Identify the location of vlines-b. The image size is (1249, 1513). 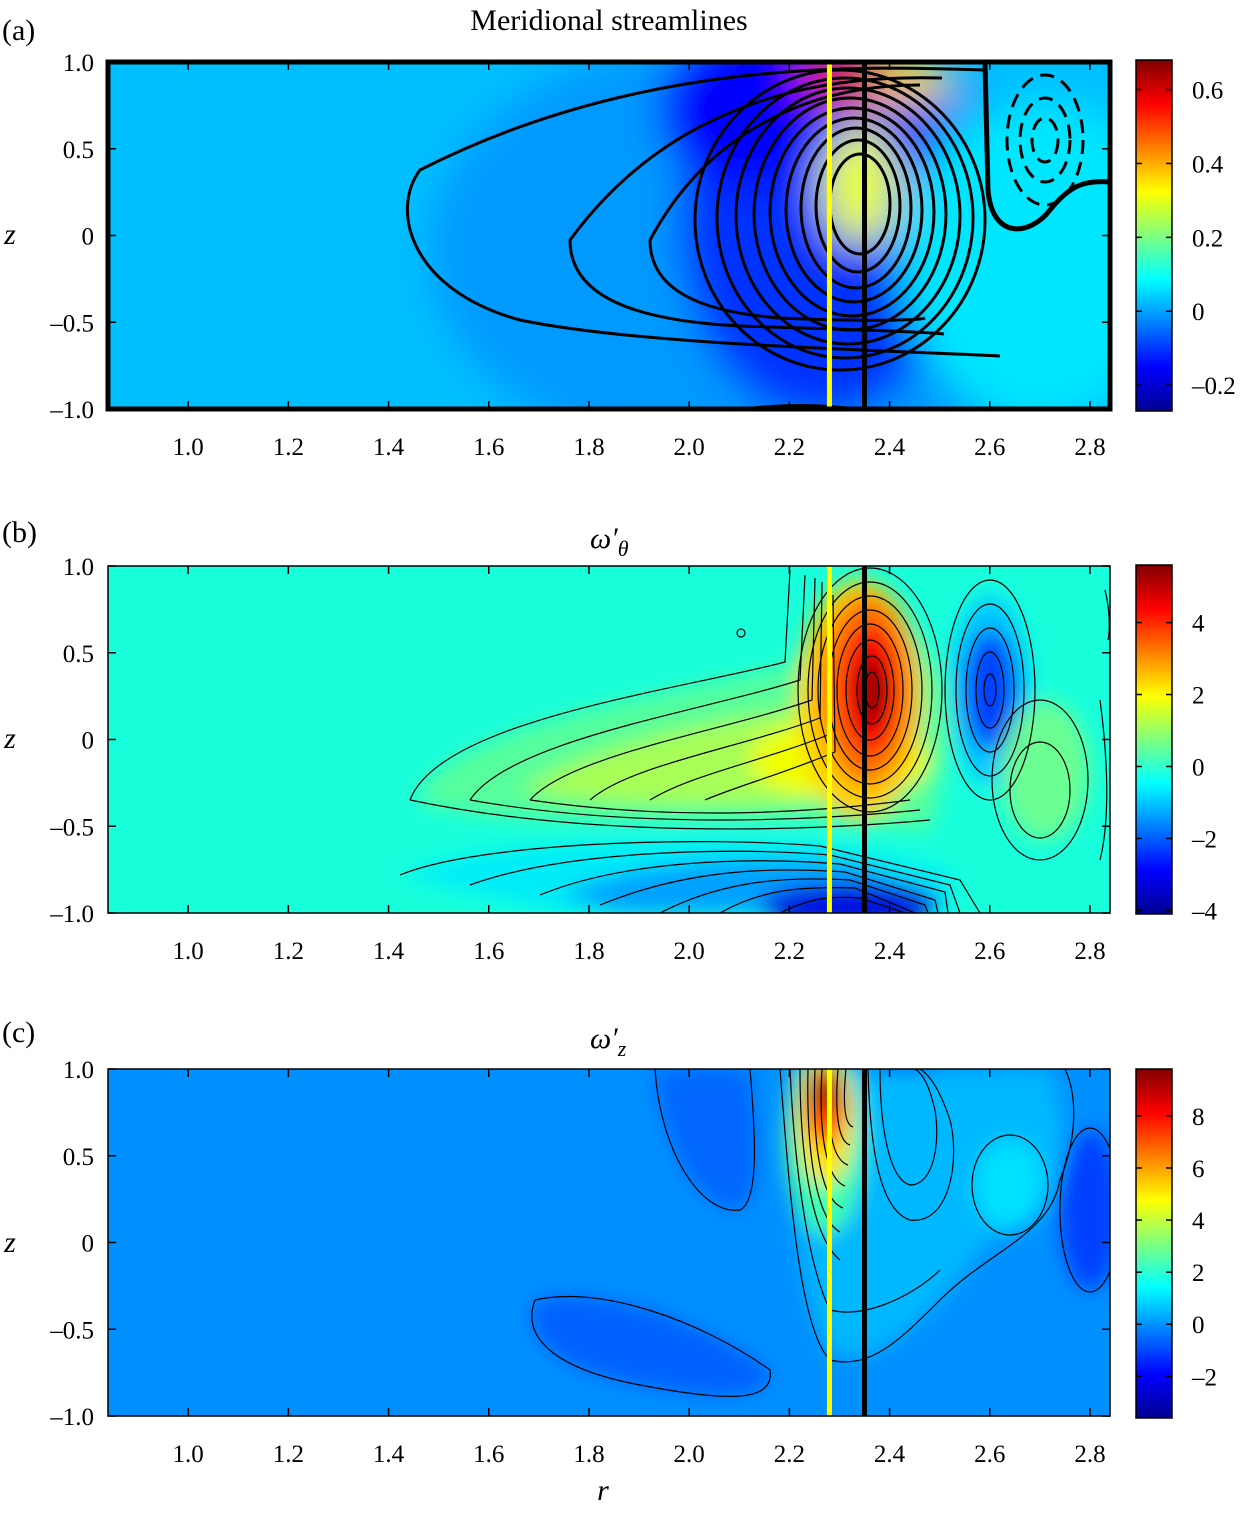
(847, 739).